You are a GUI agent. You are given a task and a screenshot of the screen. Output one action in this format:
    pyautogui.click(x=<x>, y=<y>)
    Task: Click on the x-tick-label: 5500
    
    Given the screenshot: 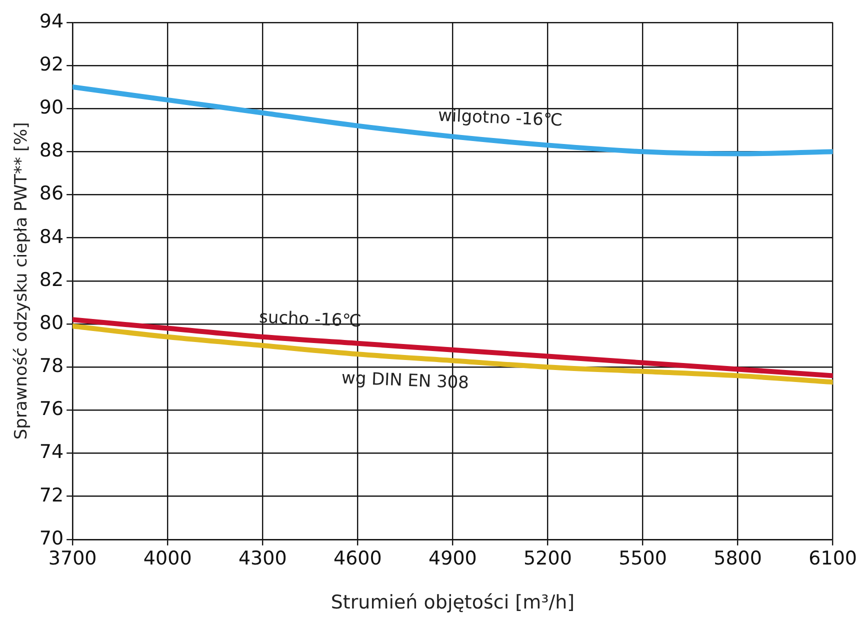 What is the action you would take?
    pyautogui.click(x=642, y=559)
    